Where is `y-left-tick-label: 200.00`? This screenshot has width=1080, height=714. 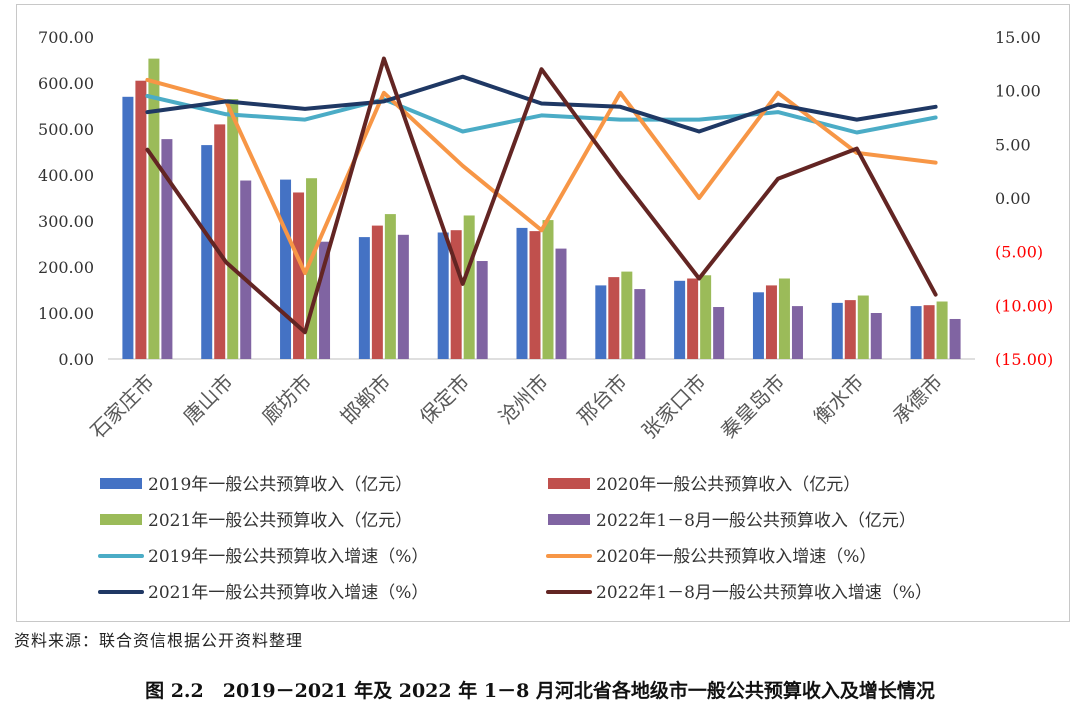 y-left-tick-label: 200.00 is located at coordinates (66, 267).